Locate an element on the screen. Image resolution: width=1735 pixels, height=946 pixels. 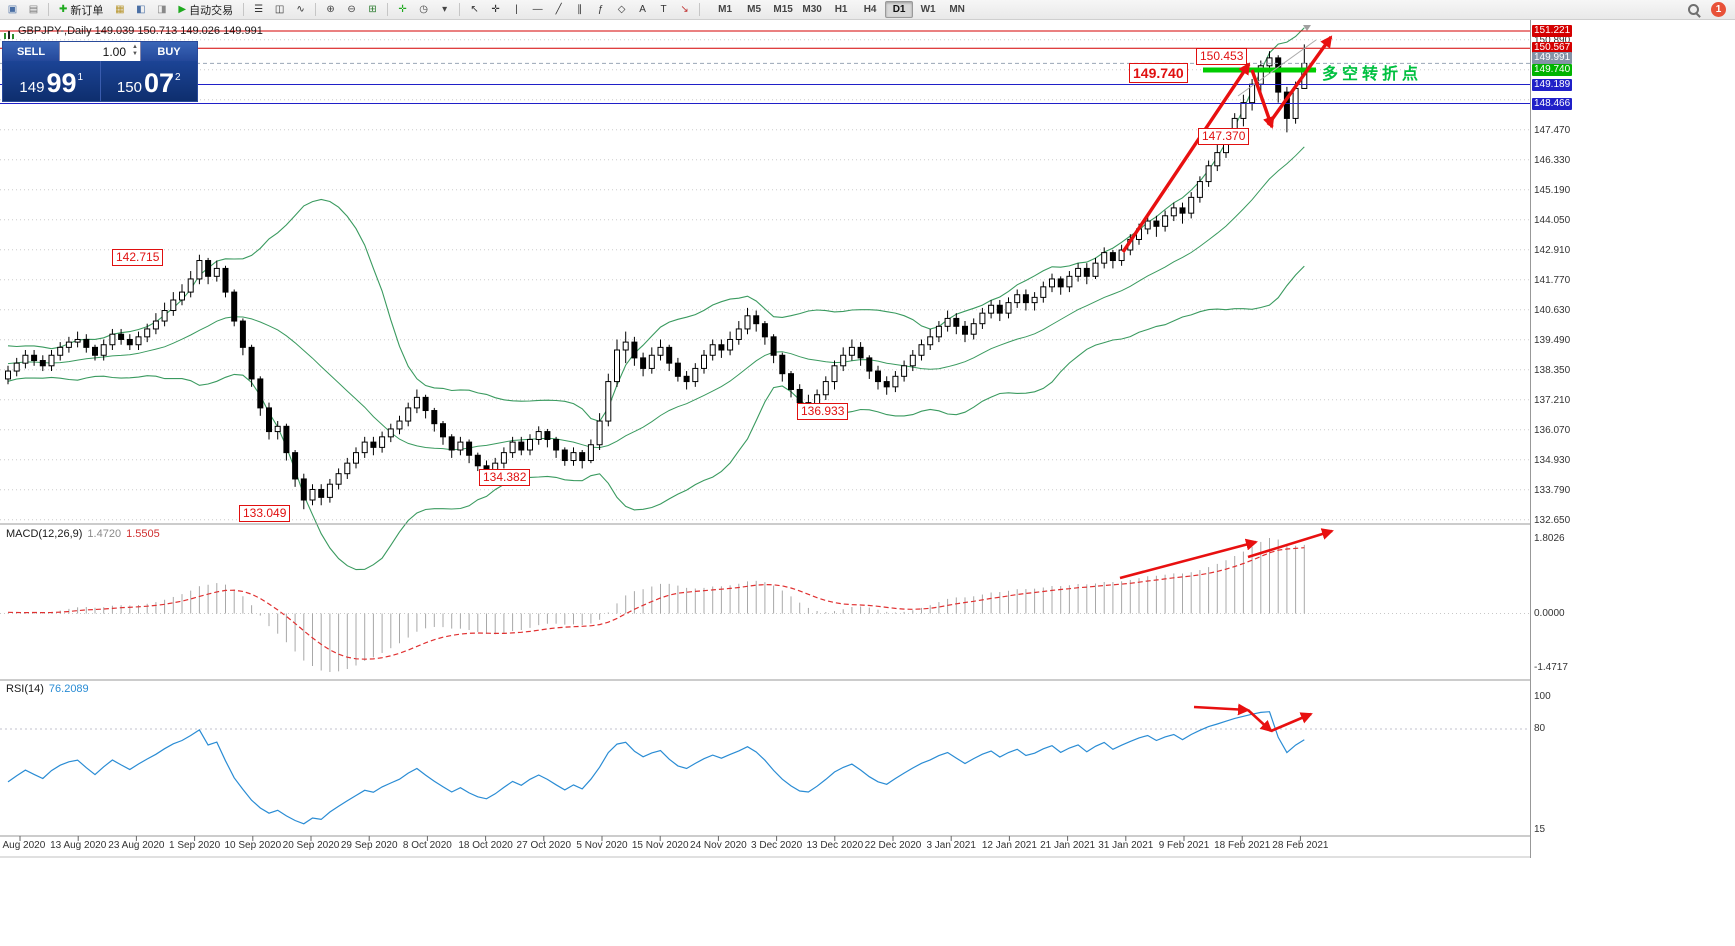
volume-stepper: ▲ ▼ is located at coordinates (135, 51).